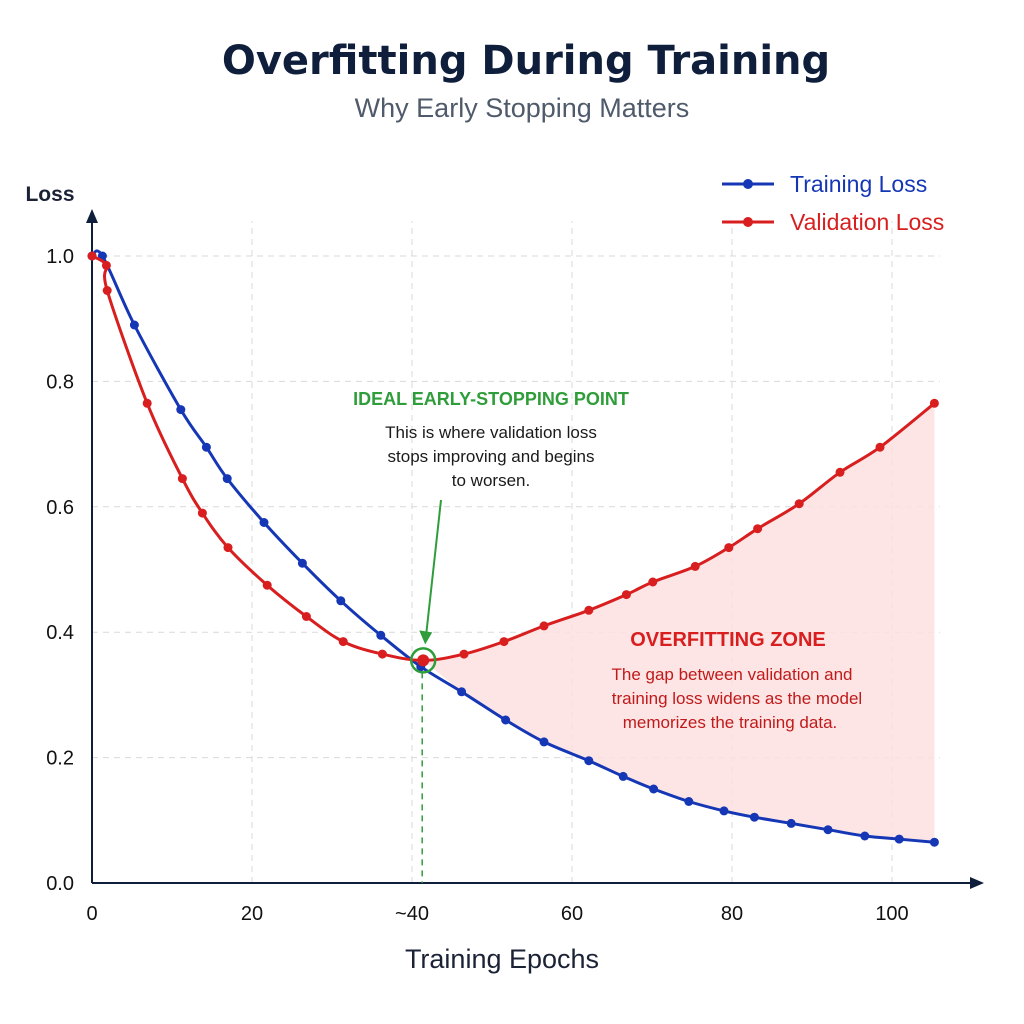 The height and width of the screenshot is (1024, 1024). What do you see at coordinates (491, 399) in the screenshot?
I see `early-stop-title: IDEAL EARLY-STOPPING POINT` at bounding box center [491, 399].